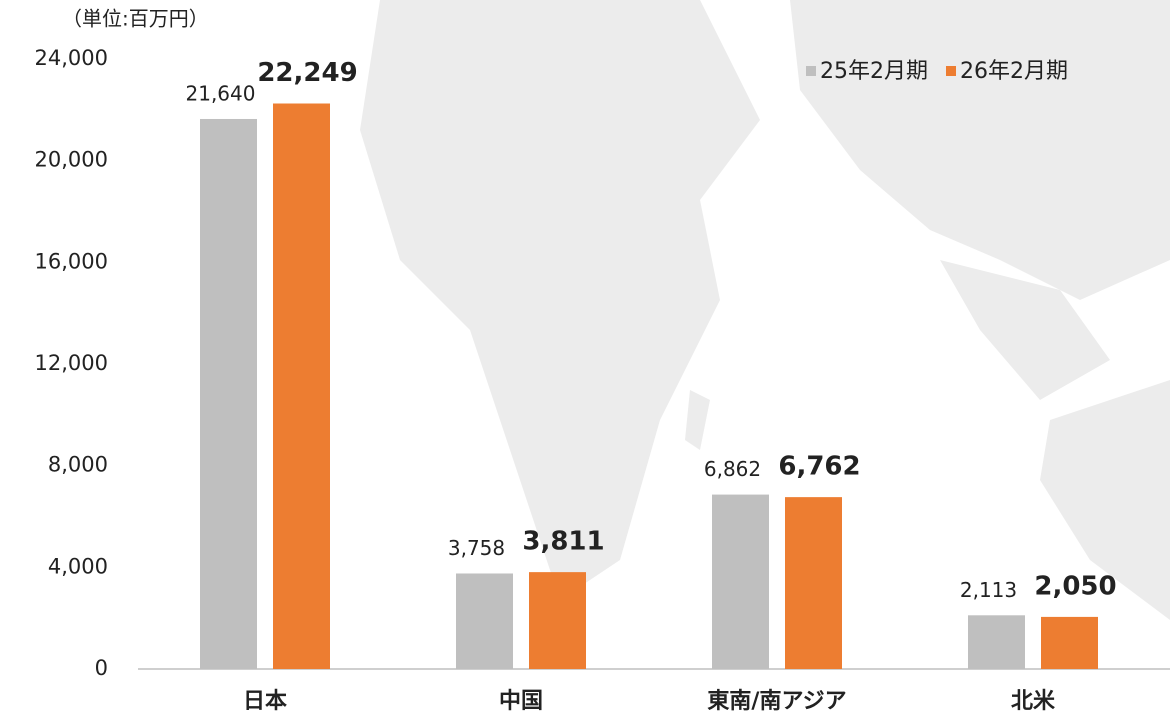 The width and height of the screenshot is (1170, 718). I want to click on y-tick-label: 12,000, so click(71, 363).